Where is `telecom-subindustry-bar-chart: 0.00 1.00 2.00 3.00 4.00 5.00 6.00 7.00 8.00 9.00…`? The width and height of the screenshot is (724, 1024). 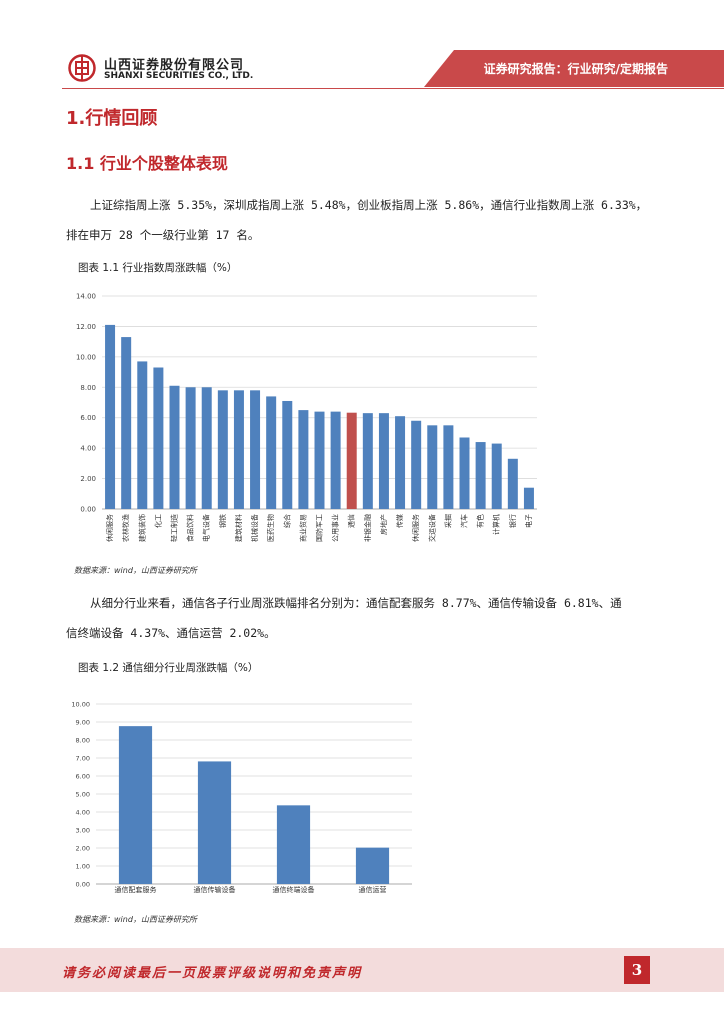 telecom-subindustry-bar-chart: 0.00 1.00 2.00 3.00 4.00 5.00 6.00 7.00 8.00 9.00… is located at coordinates (241, 797).